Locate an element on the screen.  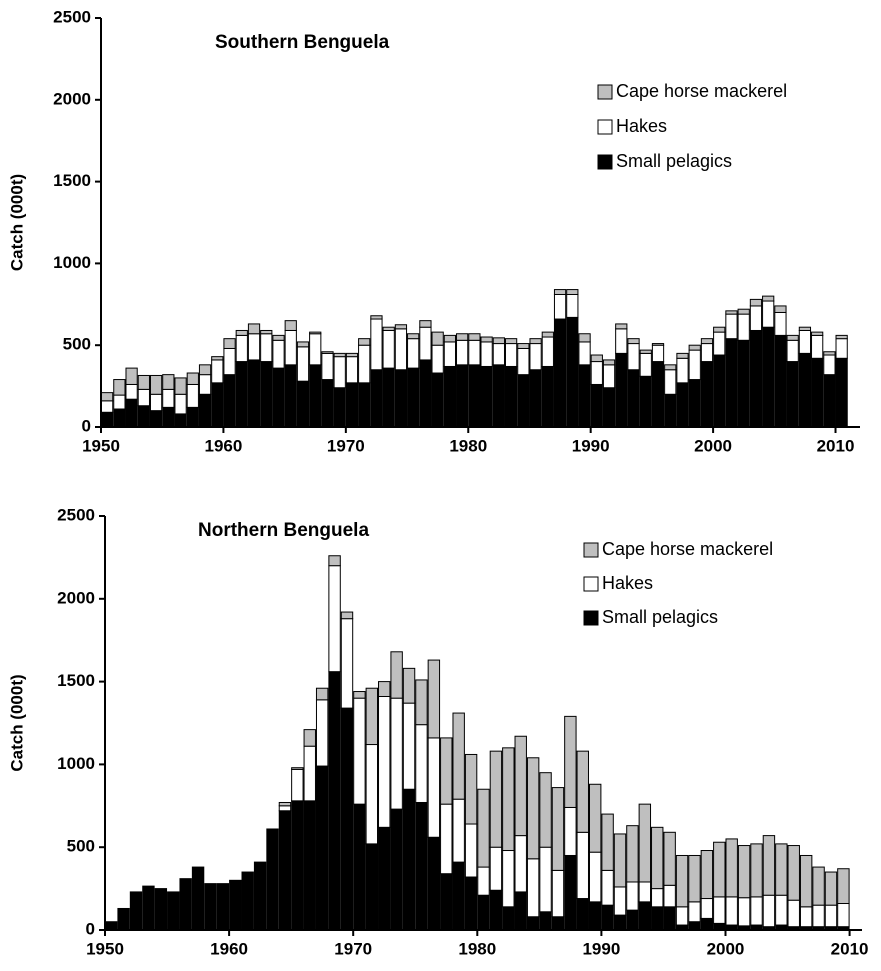
y-tick-label: 0 is located at coordinates (86, 425).